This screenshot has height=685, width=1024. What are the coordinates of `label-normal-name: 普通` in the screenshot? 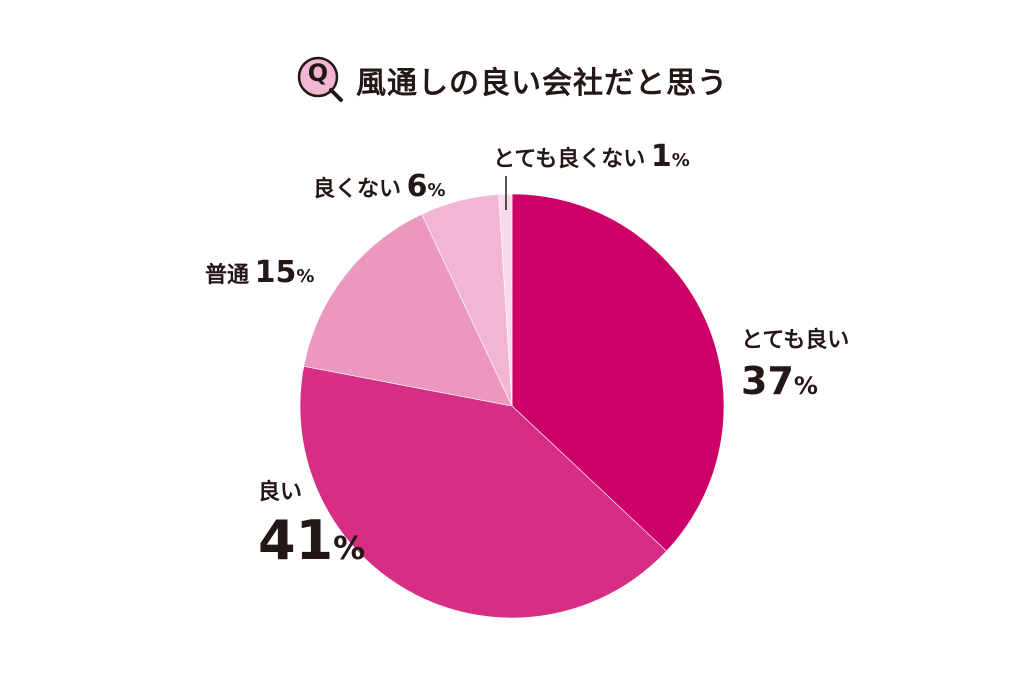 It's located at (227, 275).